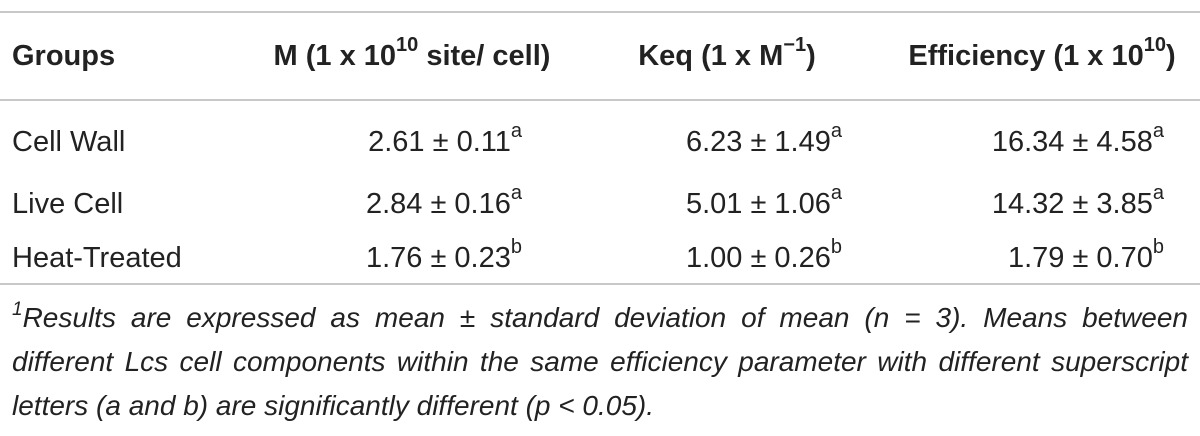 This screenshot has height=436, width=1200. Describe the element at coordinates (1026, 55) in the screenshot. I see `header-efficiency-label: Efficiency (1 x 10` at that location.